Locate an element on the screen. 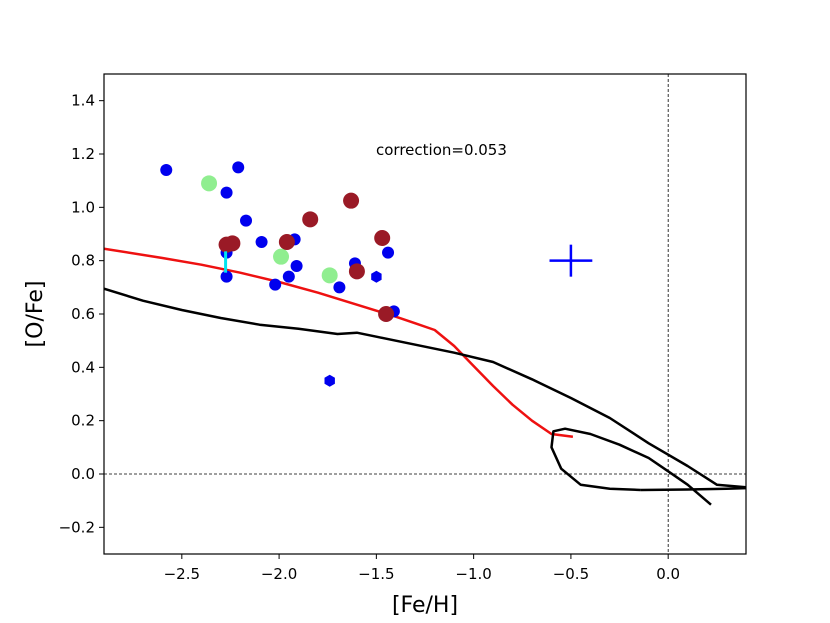  y-tick-label: 0.4 is located at coordinates (83, 367).